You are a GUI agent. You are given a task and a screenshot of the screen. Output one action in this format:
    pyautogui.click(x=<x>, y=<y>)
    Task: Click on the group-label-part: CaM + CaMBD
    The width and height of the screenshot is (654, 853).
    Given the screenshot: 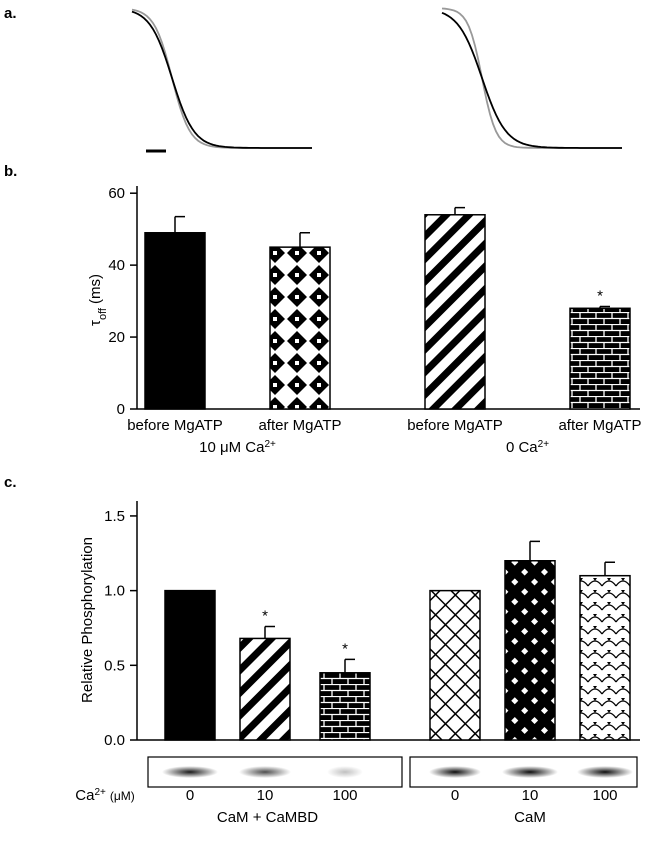 What is the action you would take?
    pyautogui.click(x=267, y=817)
    